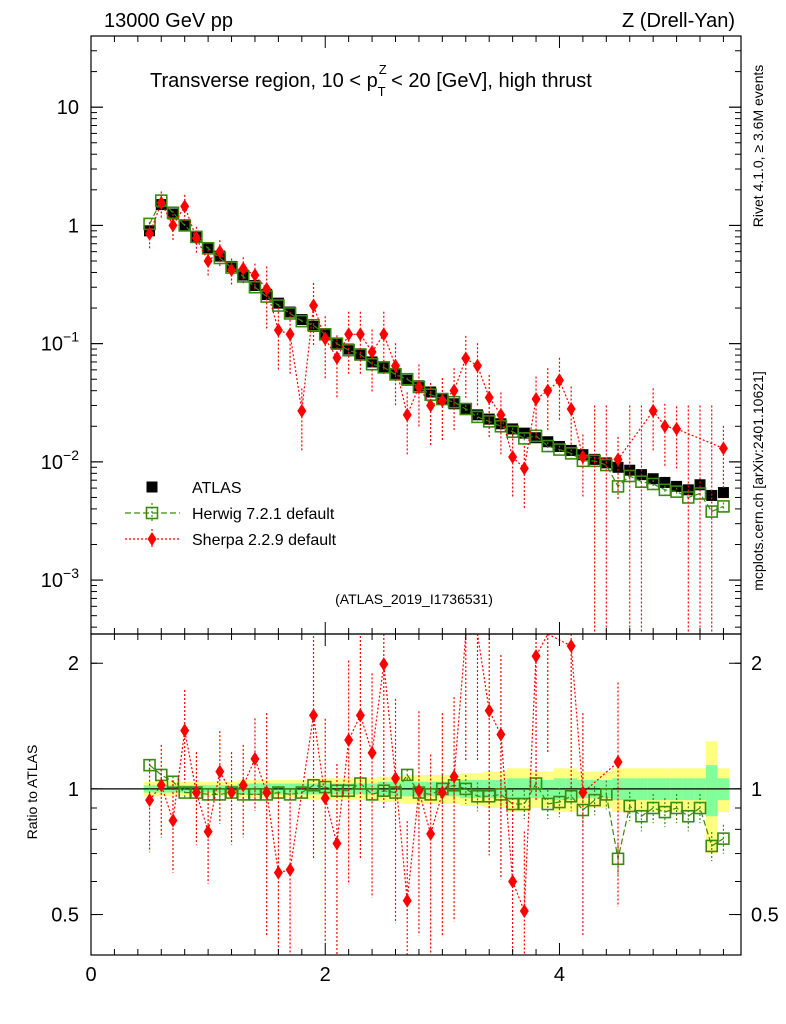  What do you see at coordinates (60, 342) in the screenshot?
I see `y-tick-label: 10⁻¹` at bounding box center [60, 342].